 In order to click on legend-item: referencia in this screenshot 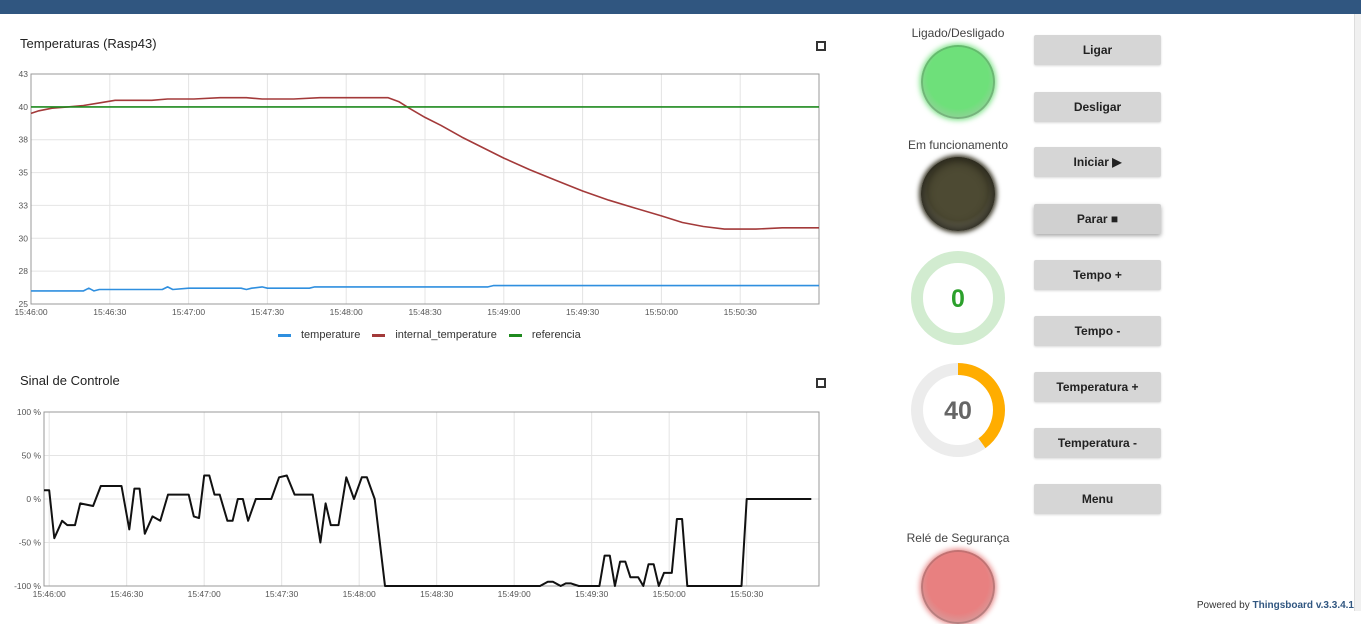, I will do `click(544, 335)`.